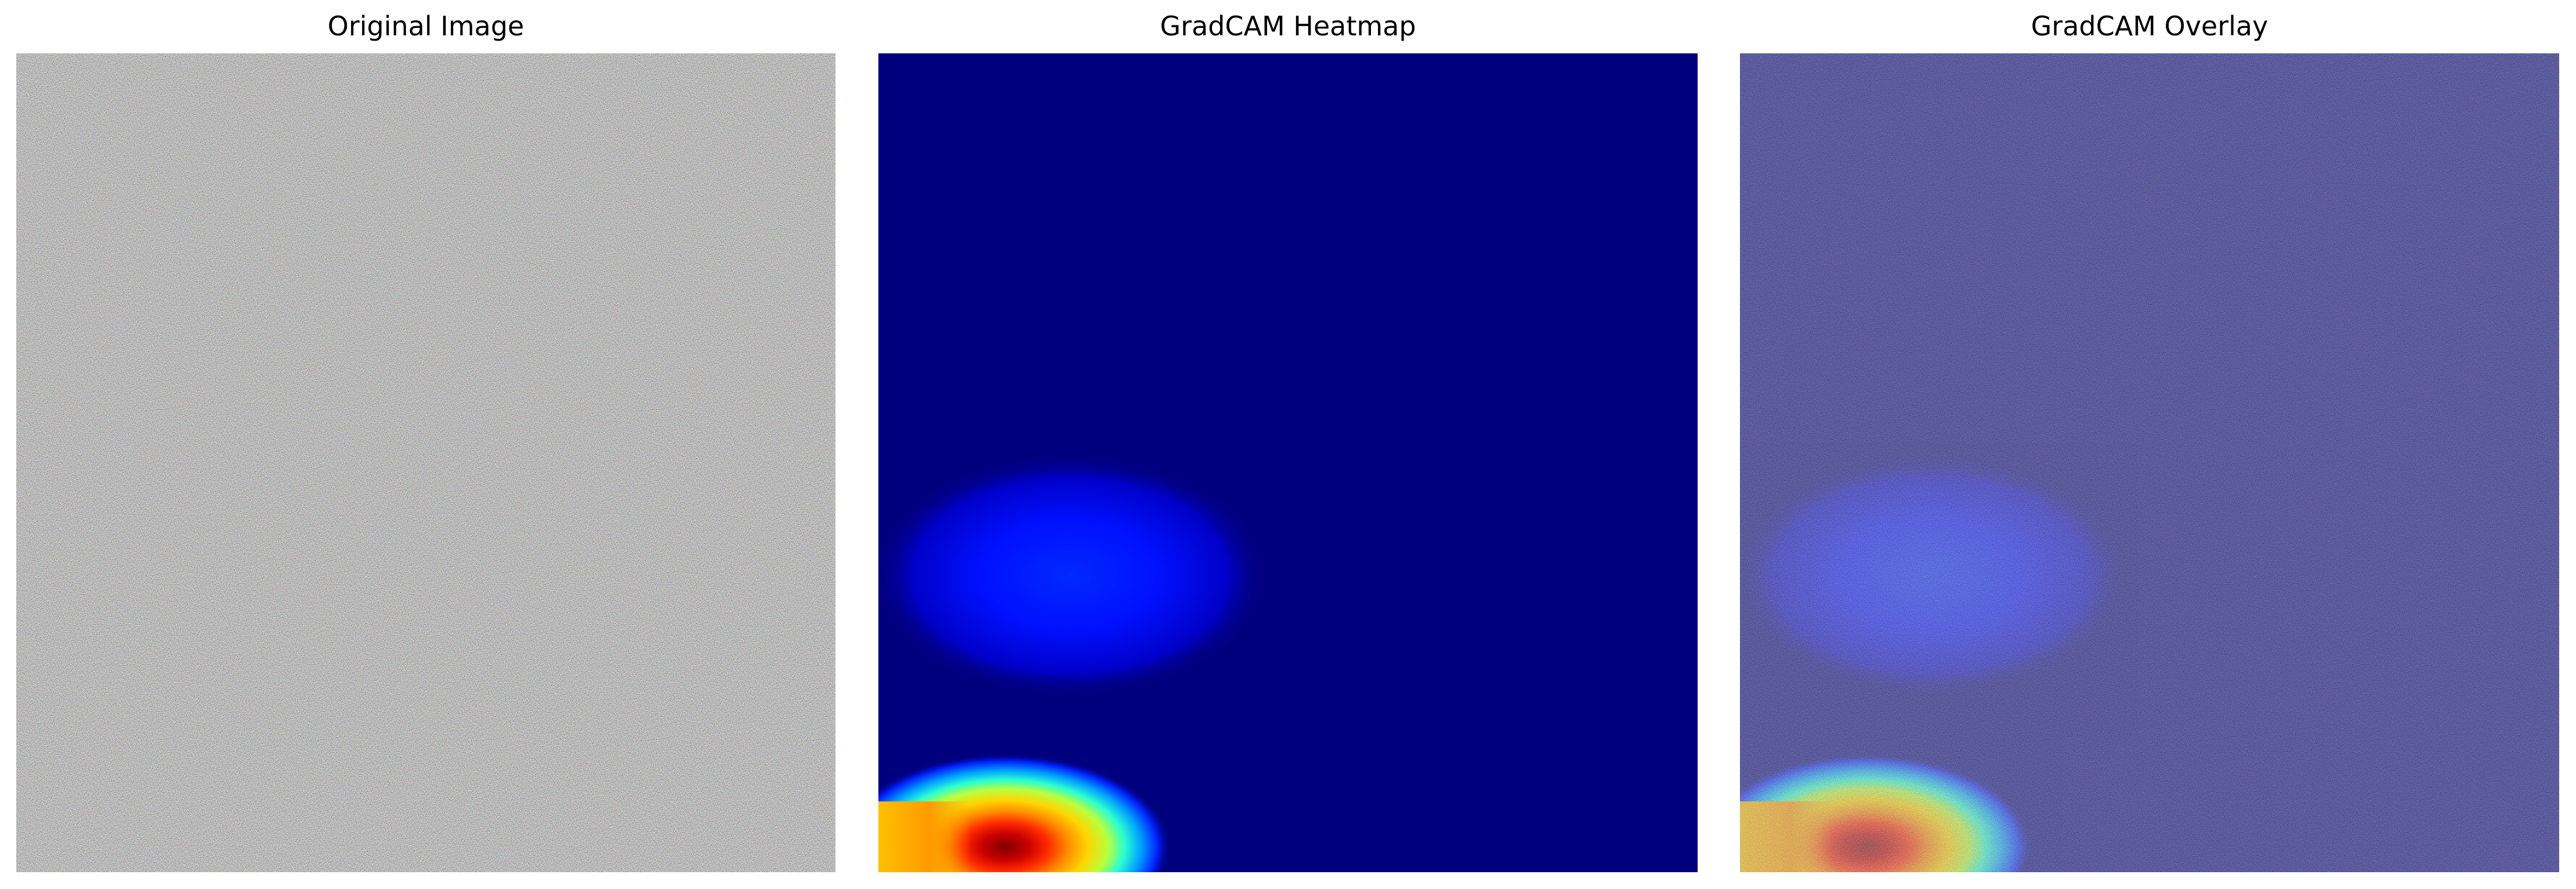 Image resolution: width=2576 pixels, height=889 pixels. What do you see at coordinates (425, 26) in the screenshot?
I see `original-image-title: Original Image` at bounding box center [425, 26].